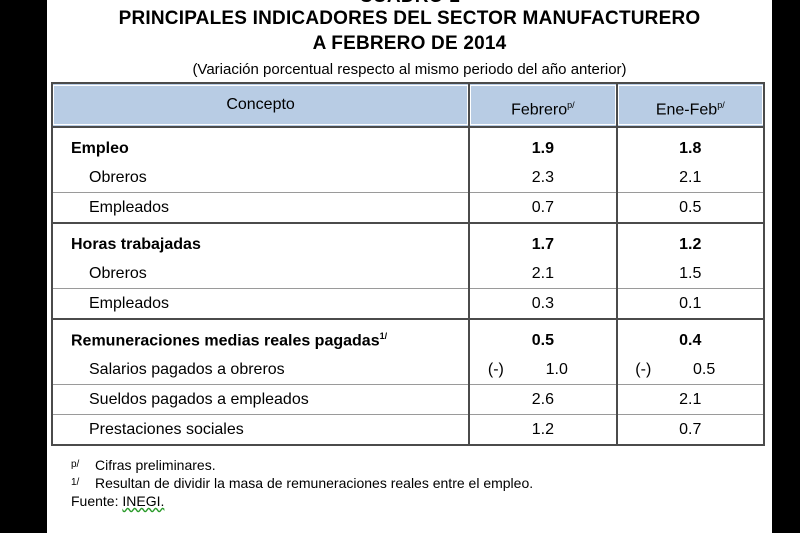 The image size is (800, 533). What do you see at coordinates (409, 43) in the screenshot?
I see `title-line-2: A FEBRERO DE 2014` at bounding box center [409, 43].